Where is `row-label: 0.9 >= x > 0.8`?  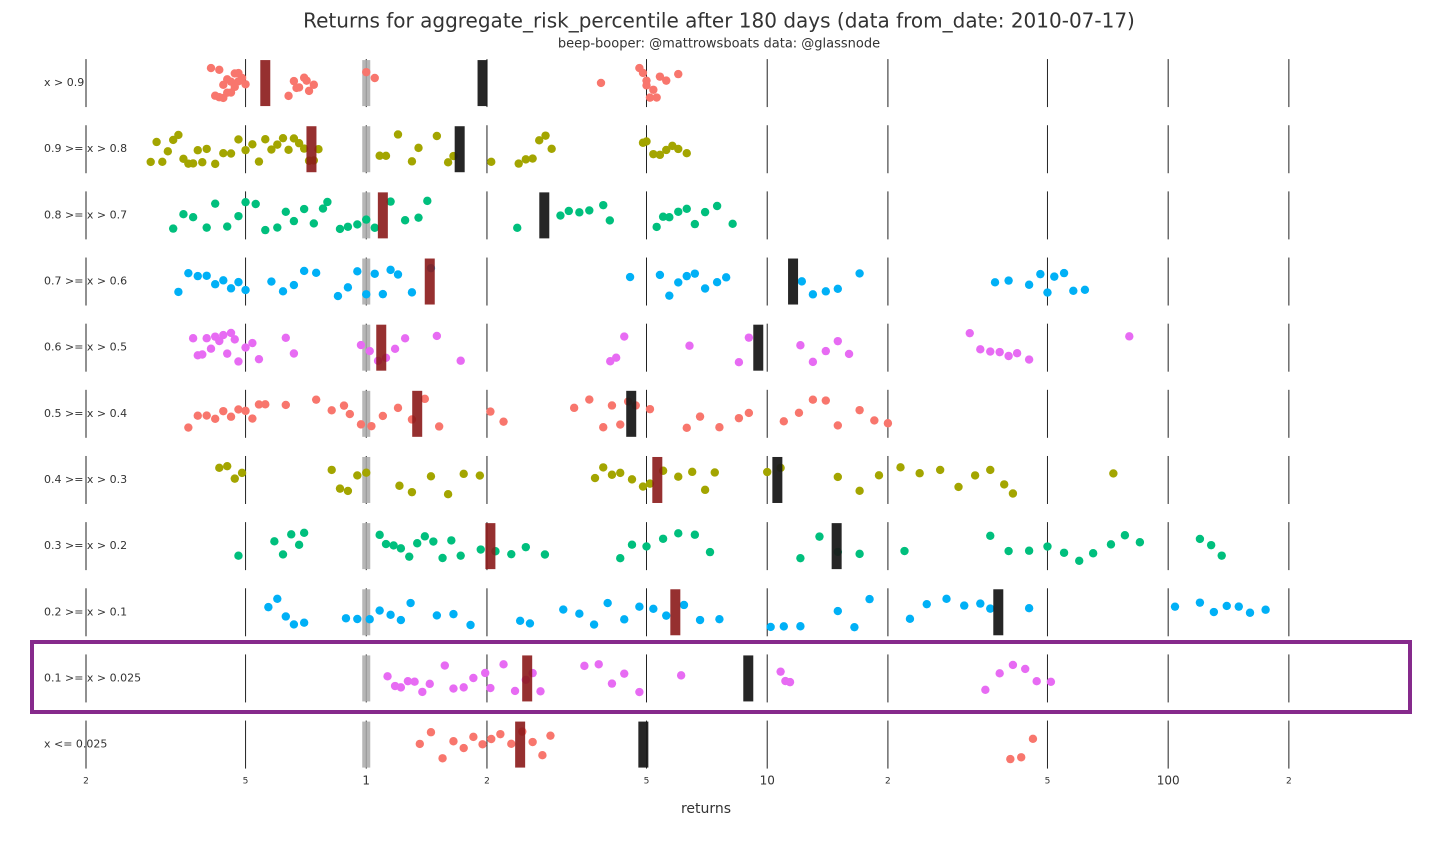 row-label: 0.9 >= x > 0.8 is located at coordinates (85, 148).